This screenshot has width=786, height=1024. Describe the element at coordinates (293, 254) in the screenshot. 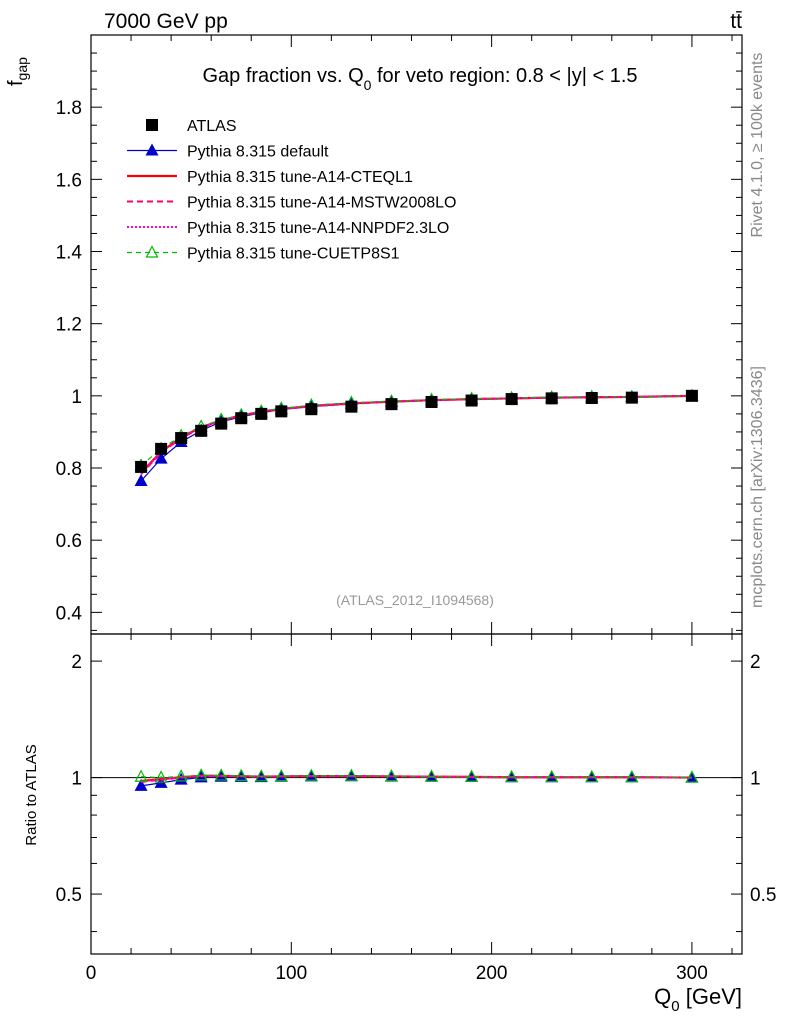

I see `legend-label: Pythia 8.315 tune-CUETP8S1` at that location.